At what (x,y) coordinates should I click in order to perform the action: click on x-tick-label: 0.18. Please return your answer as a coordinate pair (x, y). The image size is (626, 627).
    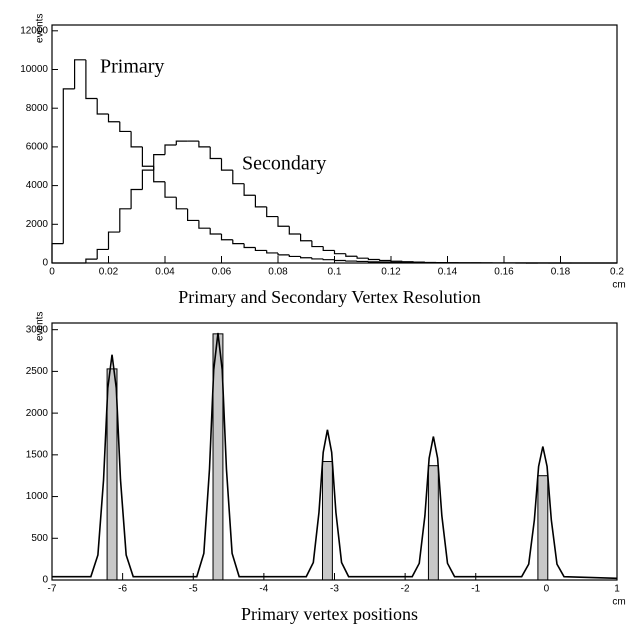
    Looking at the image, I should click on (561, 272).